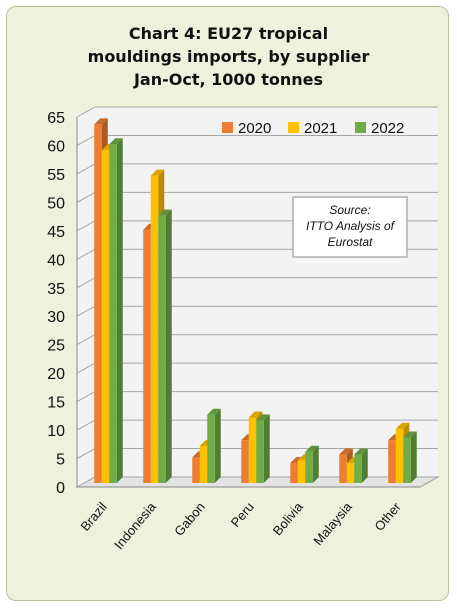  I want to click on bar-other-2022, so click(410, 457).